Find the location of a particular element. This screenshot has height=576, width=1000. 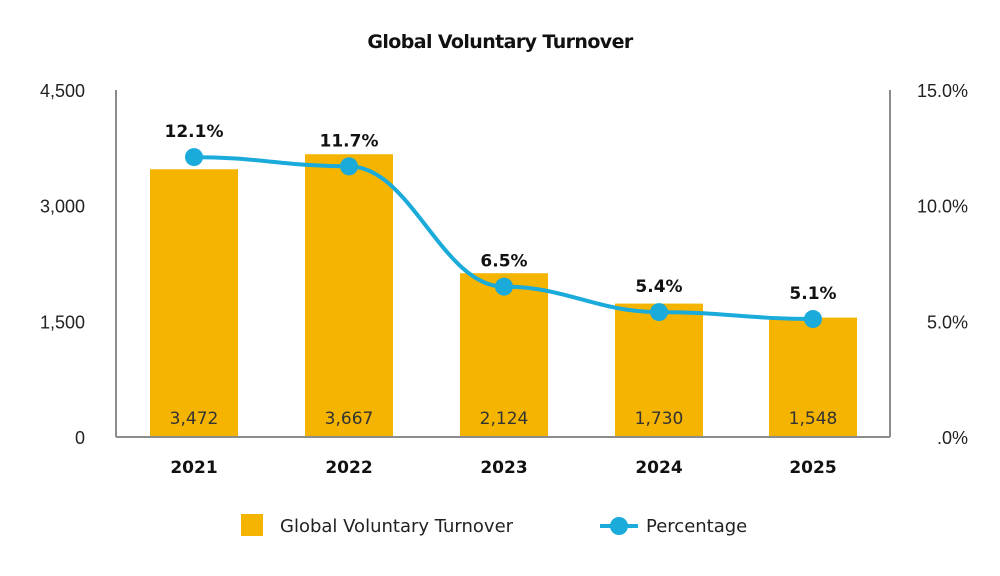

bar-value-label: 1,548 is located at coordinates (813, 419).